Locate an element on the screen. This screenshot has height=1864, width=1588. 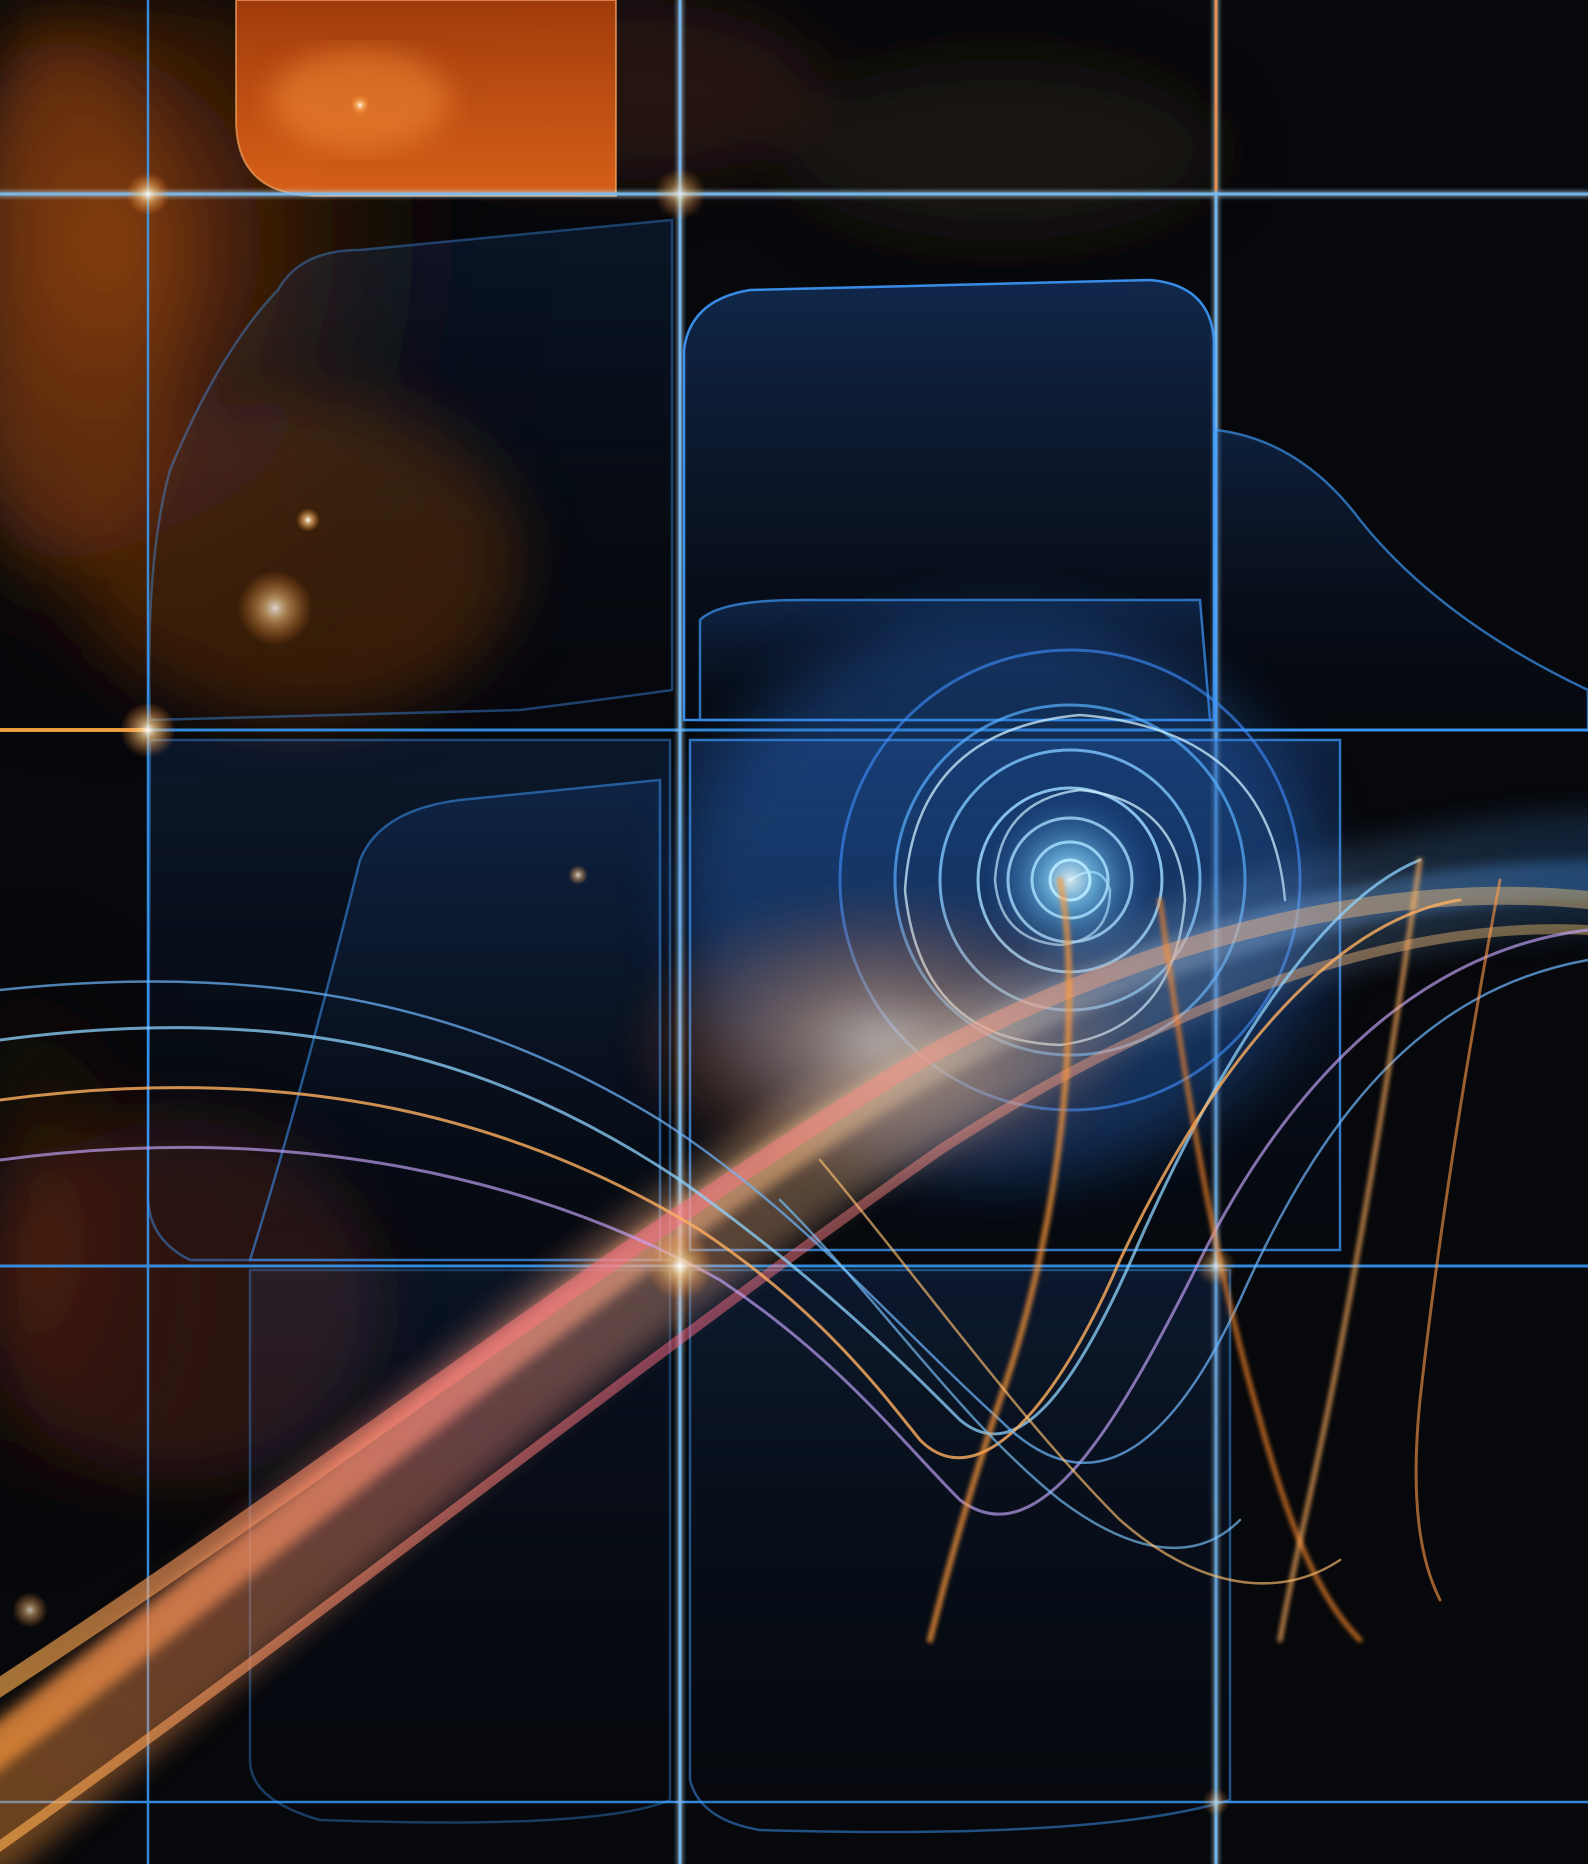
warm-glow is located at coordinates (880, 1040).